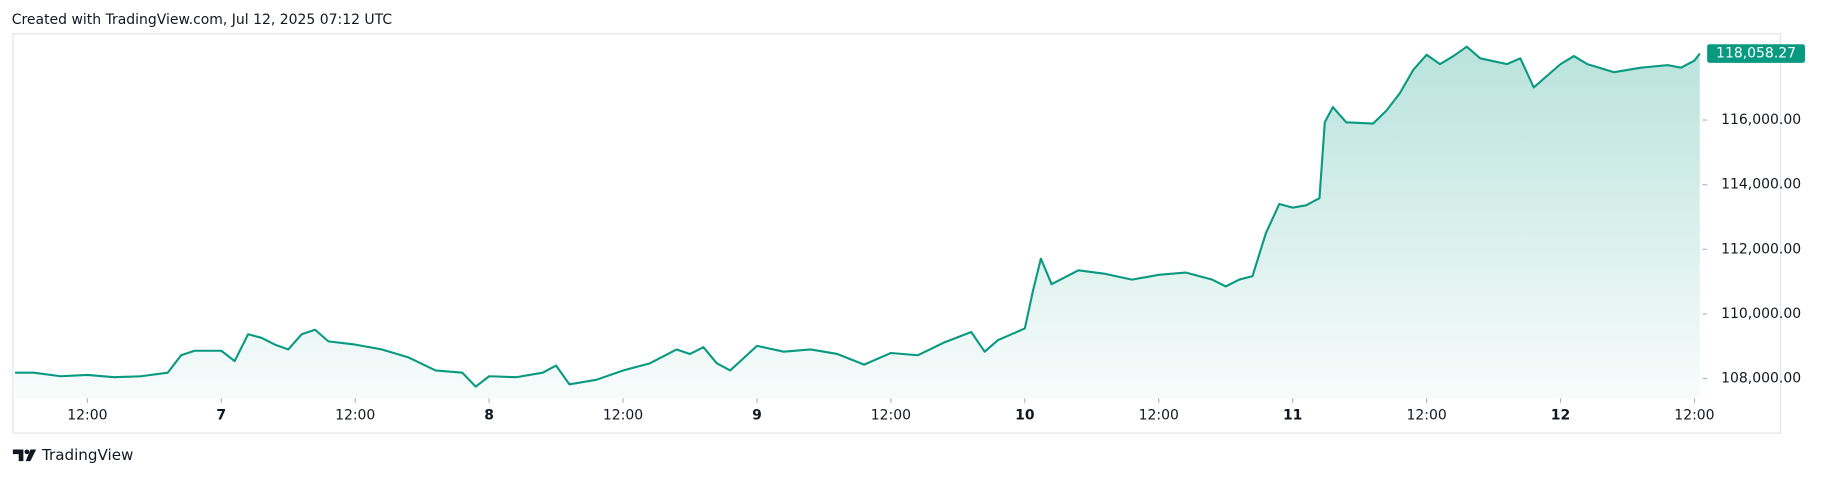 The image size is (1826, 478). What do you see at coordinates (1761, 185) in the screenshot?
I see `y-tick-label: 114,000.00` at bounding box center [1761, 185].